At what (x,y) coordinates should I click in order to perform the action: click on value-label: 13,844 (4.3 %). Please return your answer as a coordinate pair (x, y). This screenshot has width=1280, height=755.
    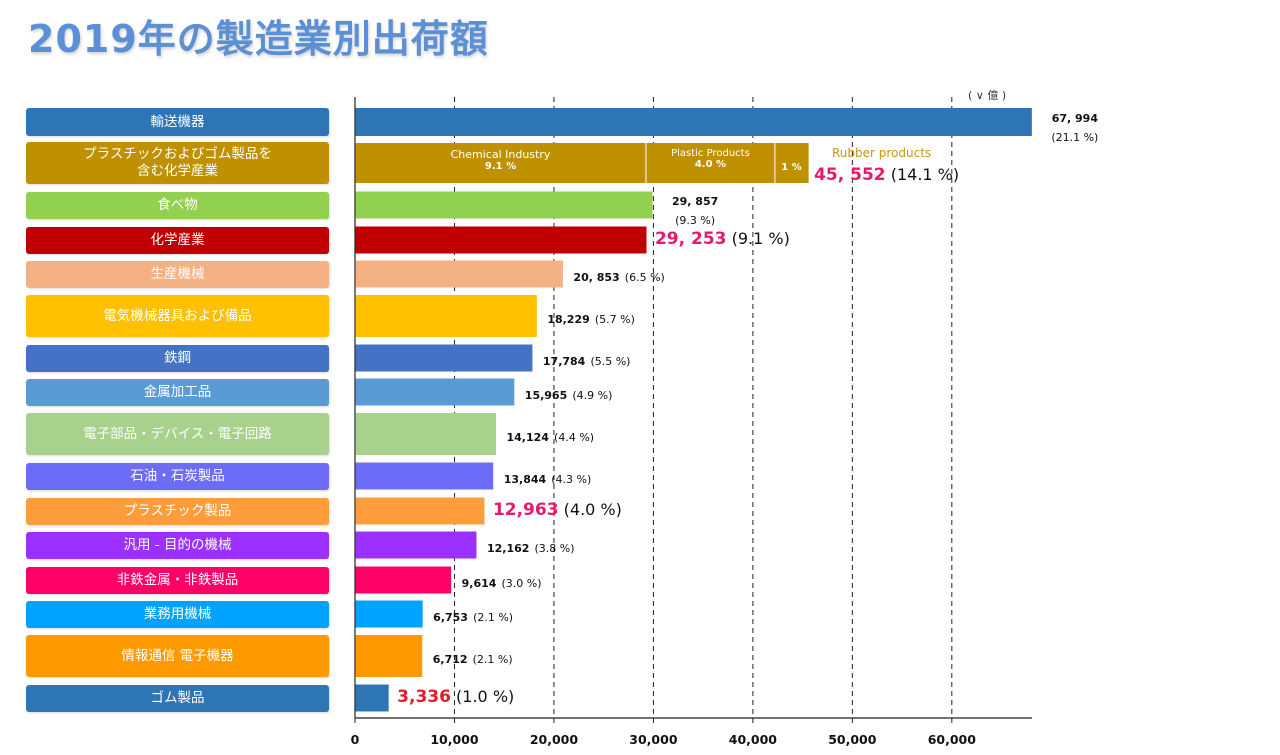
    Looking at the image, I should click on (547, 479).